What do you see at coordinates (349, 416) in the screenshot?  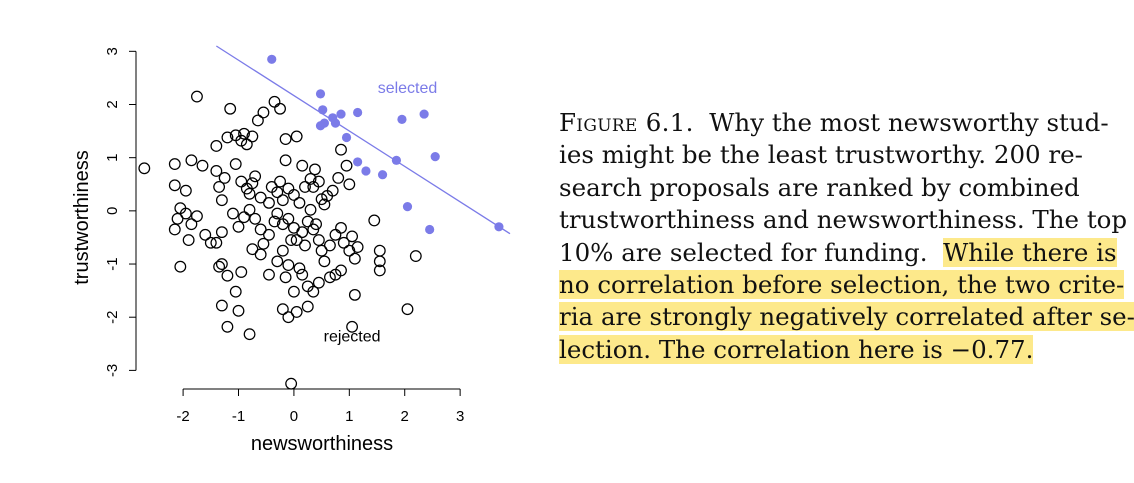 I see `x-tick-label: 1` at bounding box center [349, 416].